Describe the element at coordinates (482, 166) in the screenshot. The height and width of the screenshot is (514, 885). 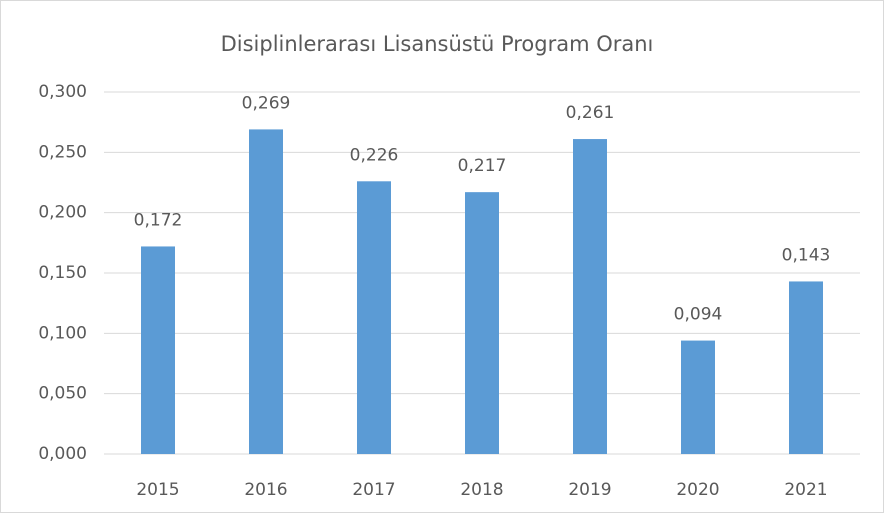
I see `data-label: 0,217` at that location.